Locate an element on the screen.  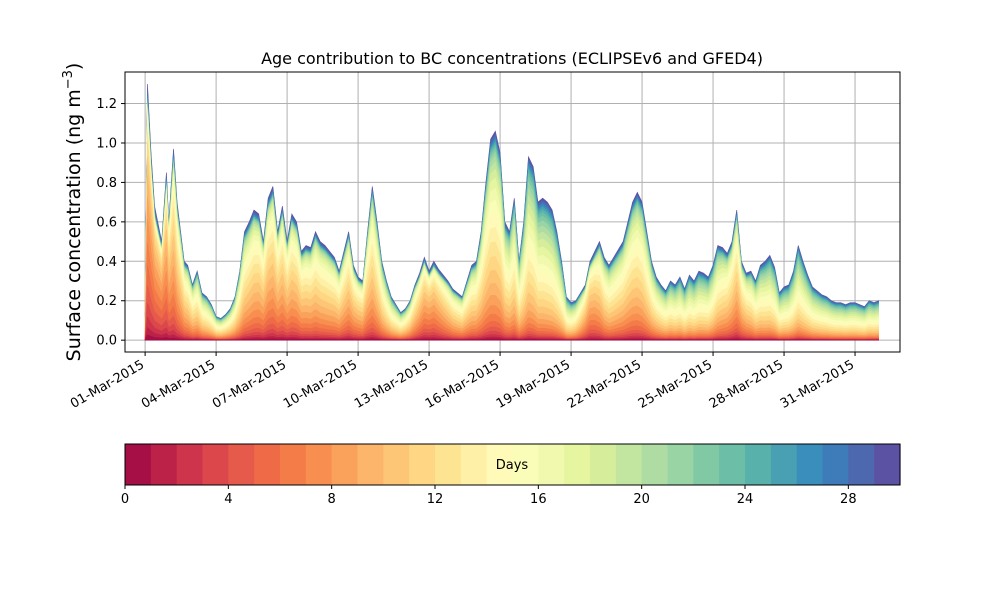
colorbar-frame is located at coordinates (512, 464).